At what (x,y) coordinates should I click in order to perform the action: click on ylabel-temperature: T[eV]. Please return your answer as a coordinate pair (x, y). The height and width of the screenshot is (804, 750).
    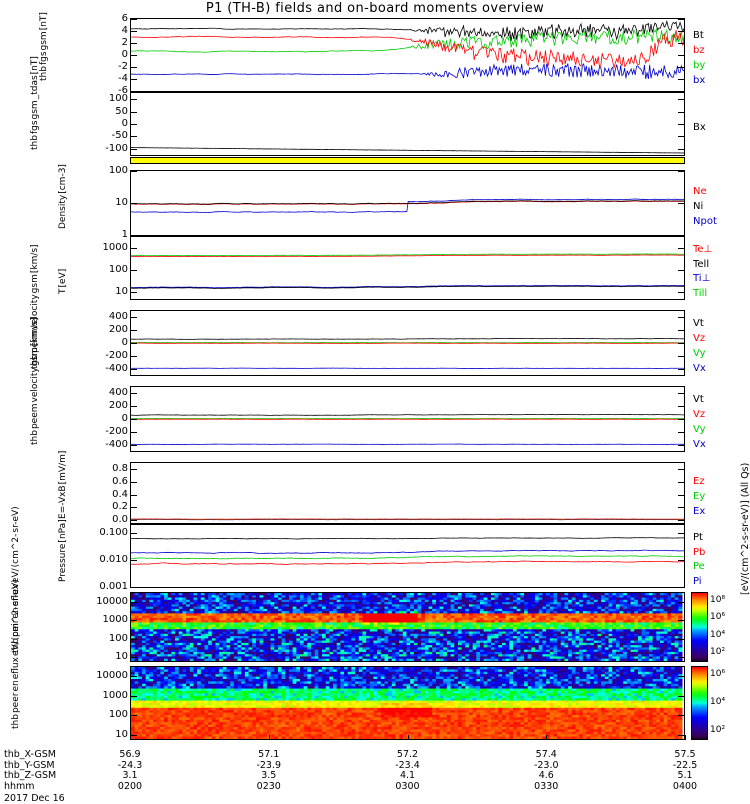
    Looking at the image, I should click on (63, 281).